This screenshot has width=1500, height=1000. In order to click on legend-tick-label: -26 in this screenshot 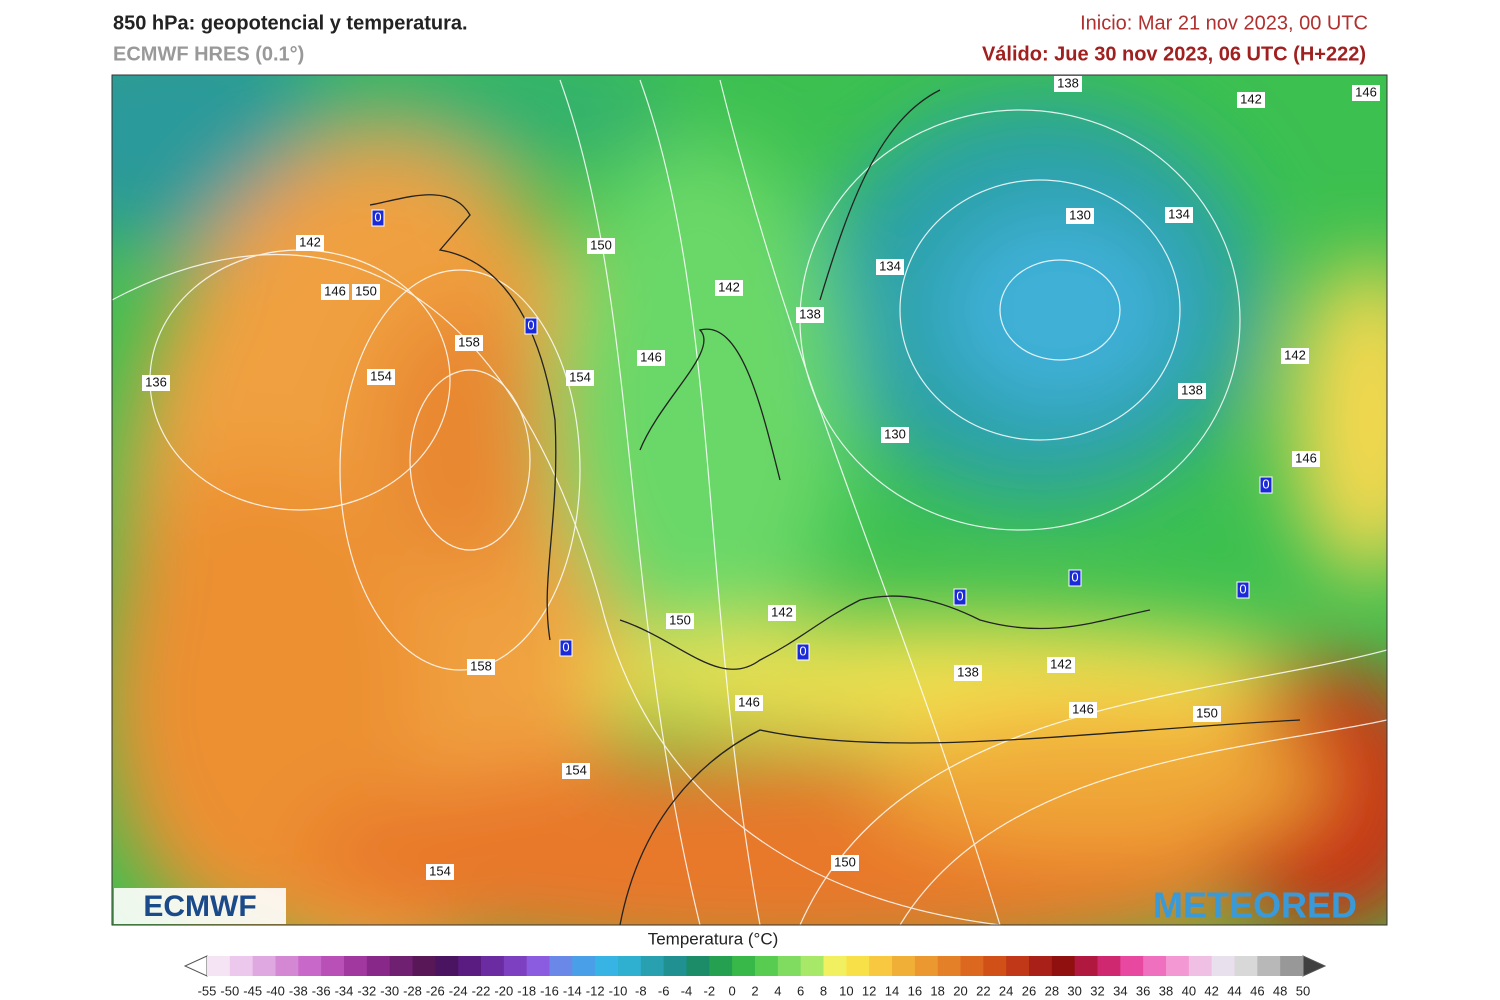, I will do `click(435, 990)`.